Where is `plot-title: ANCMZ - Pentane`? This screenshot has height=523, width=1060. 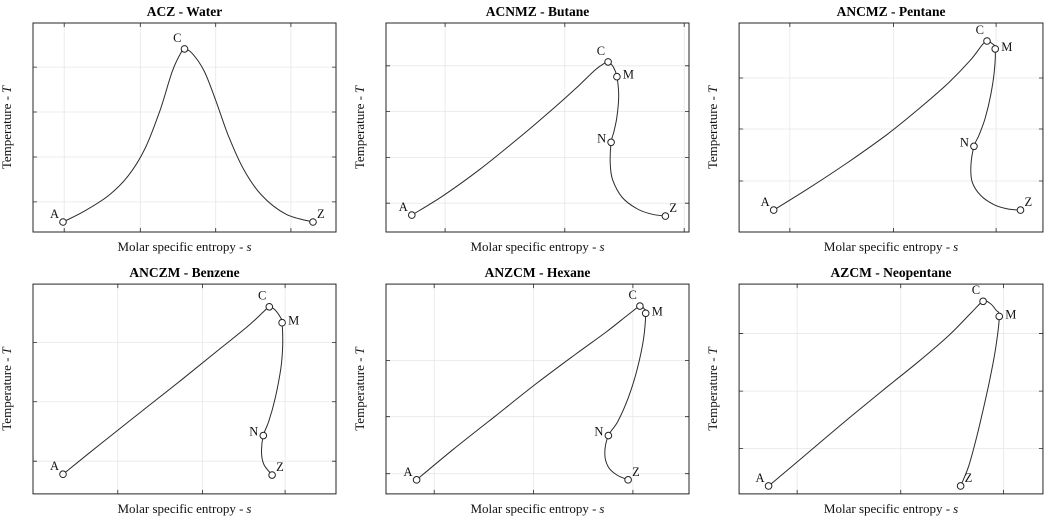 plot-title: ANCMZ - Pentane is located at coordinates (891, 11).